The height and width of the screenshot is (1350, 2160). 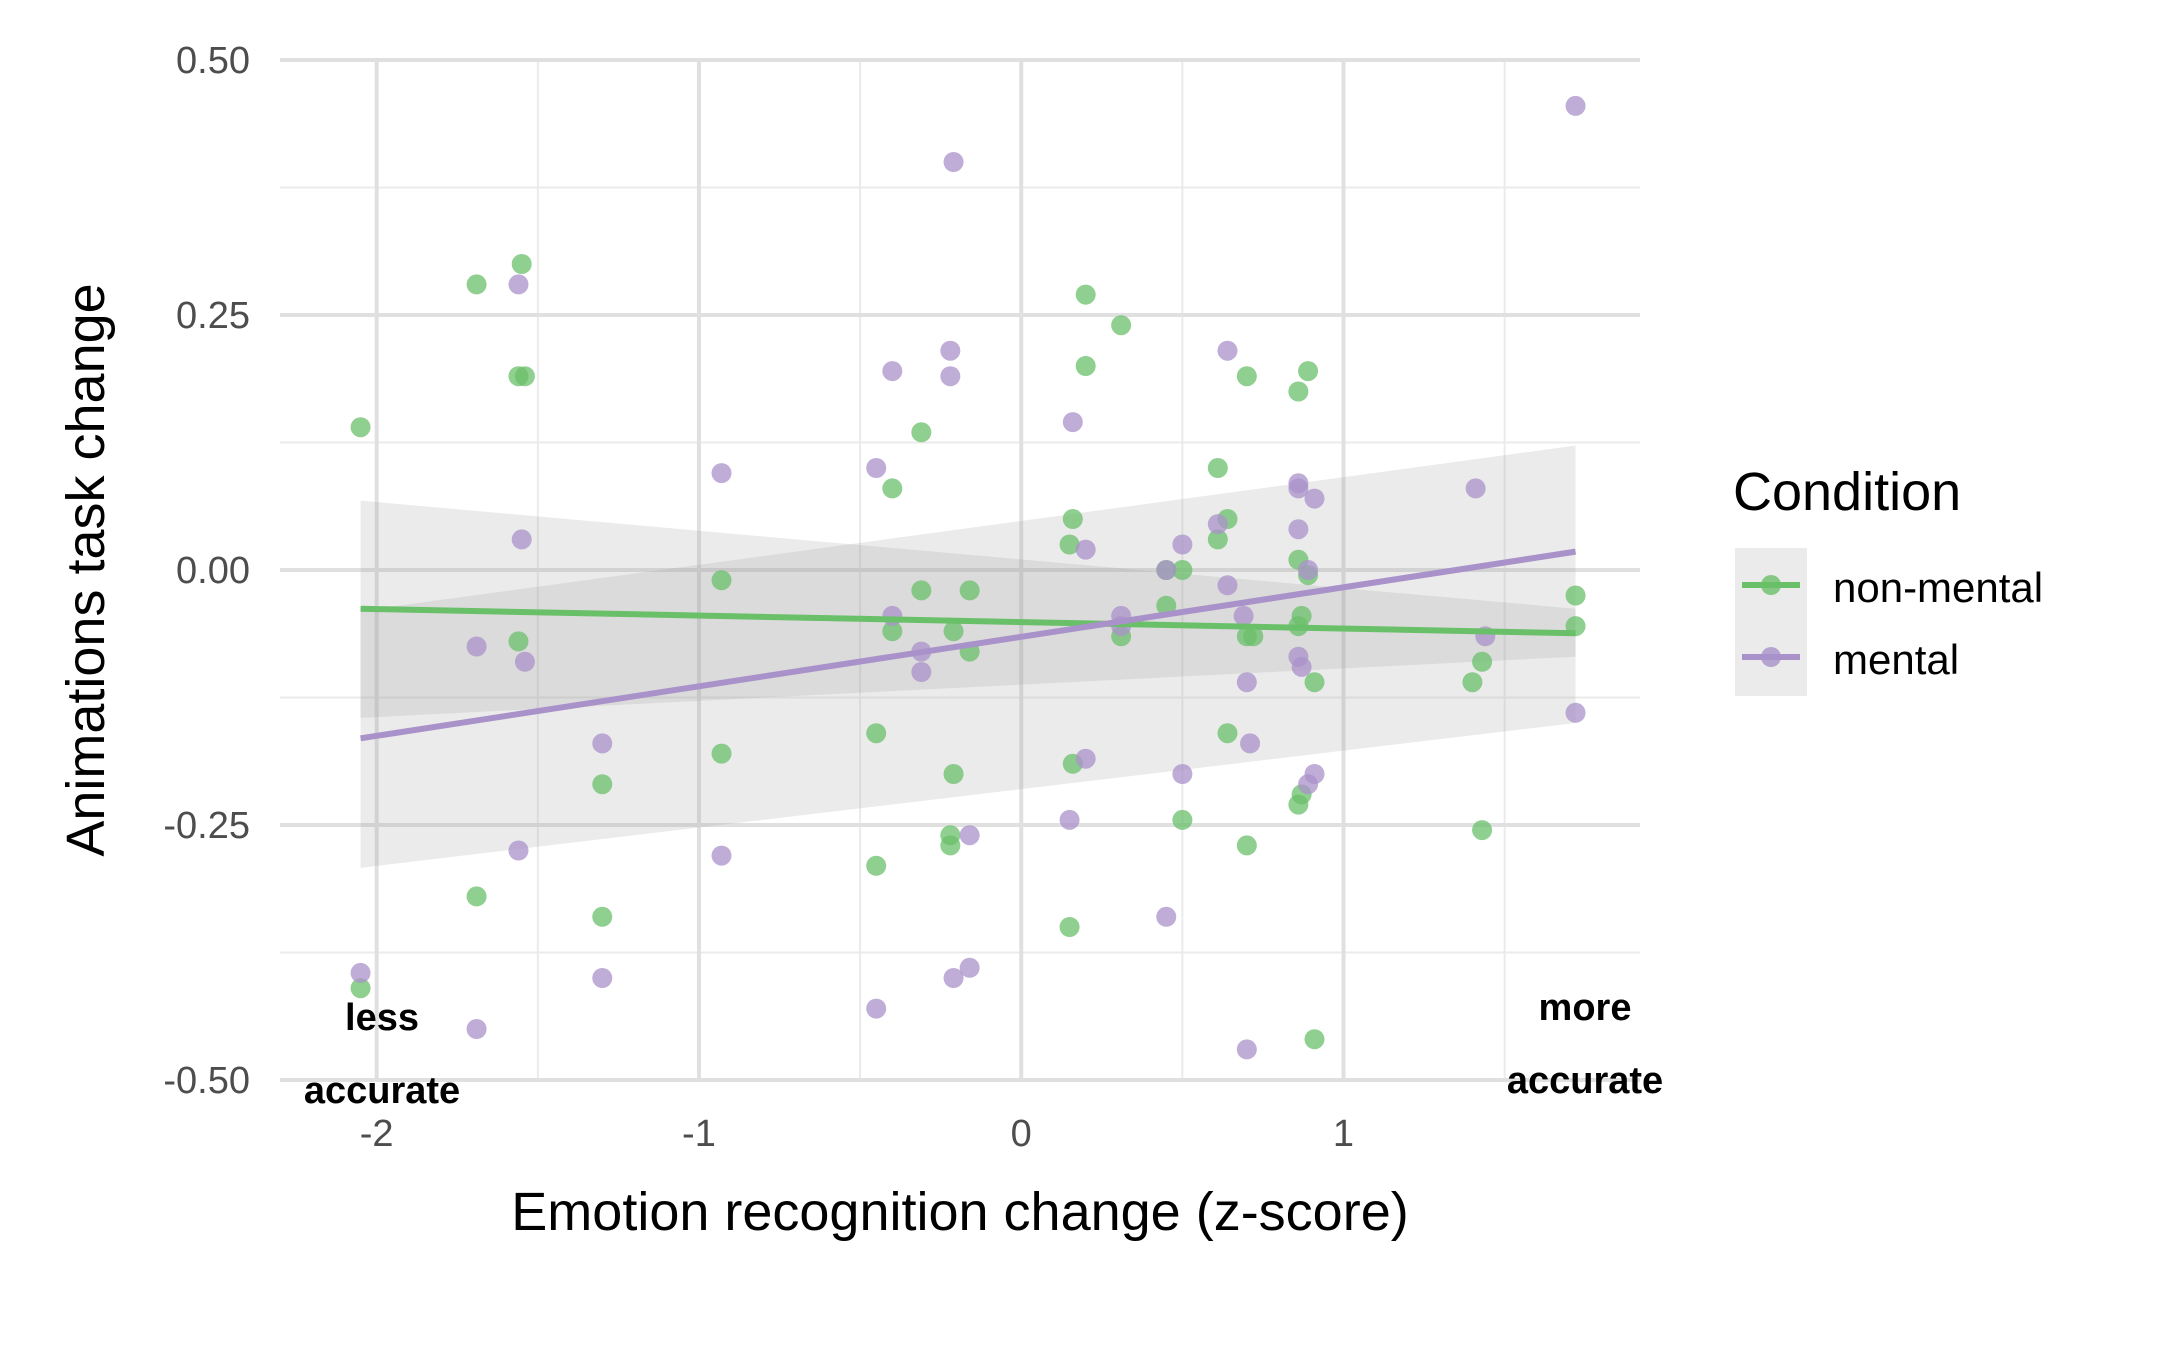 I want to click on x-tick-label: 1, so click(x=1343, y=1134).